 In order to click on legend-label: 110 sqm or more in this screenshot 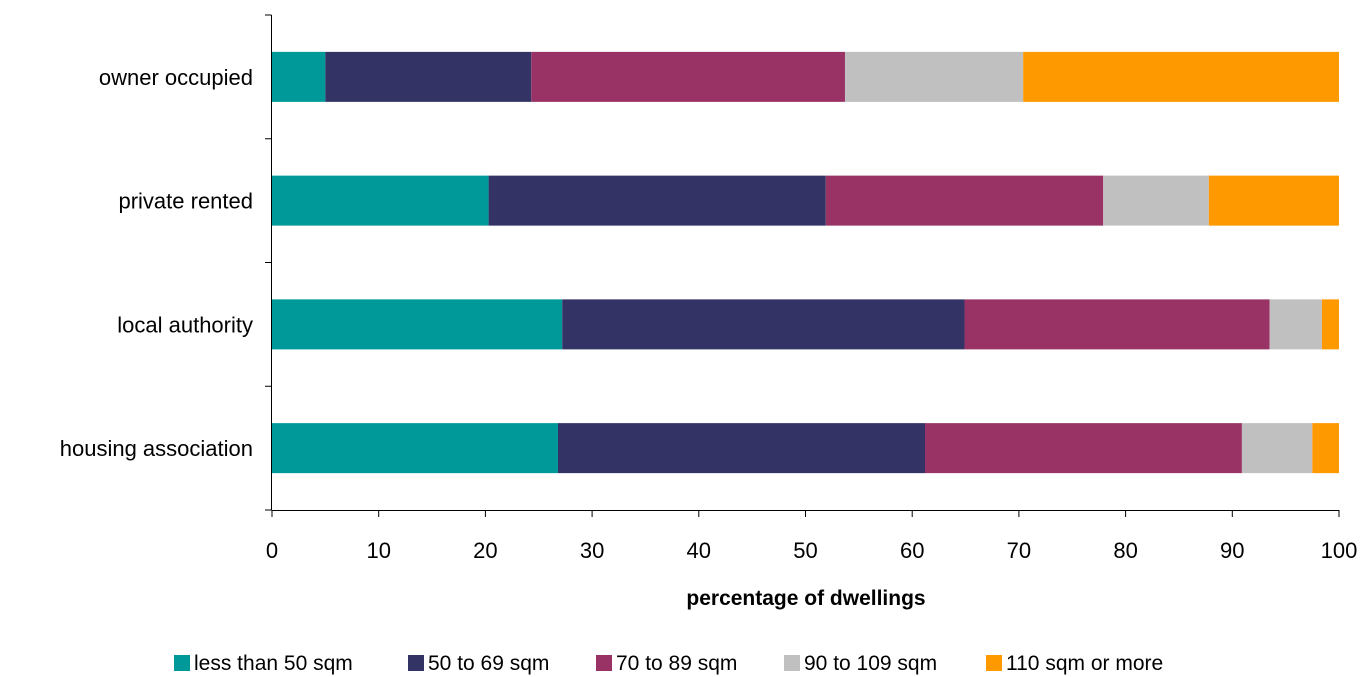, I will do `click(1084, 663)`.